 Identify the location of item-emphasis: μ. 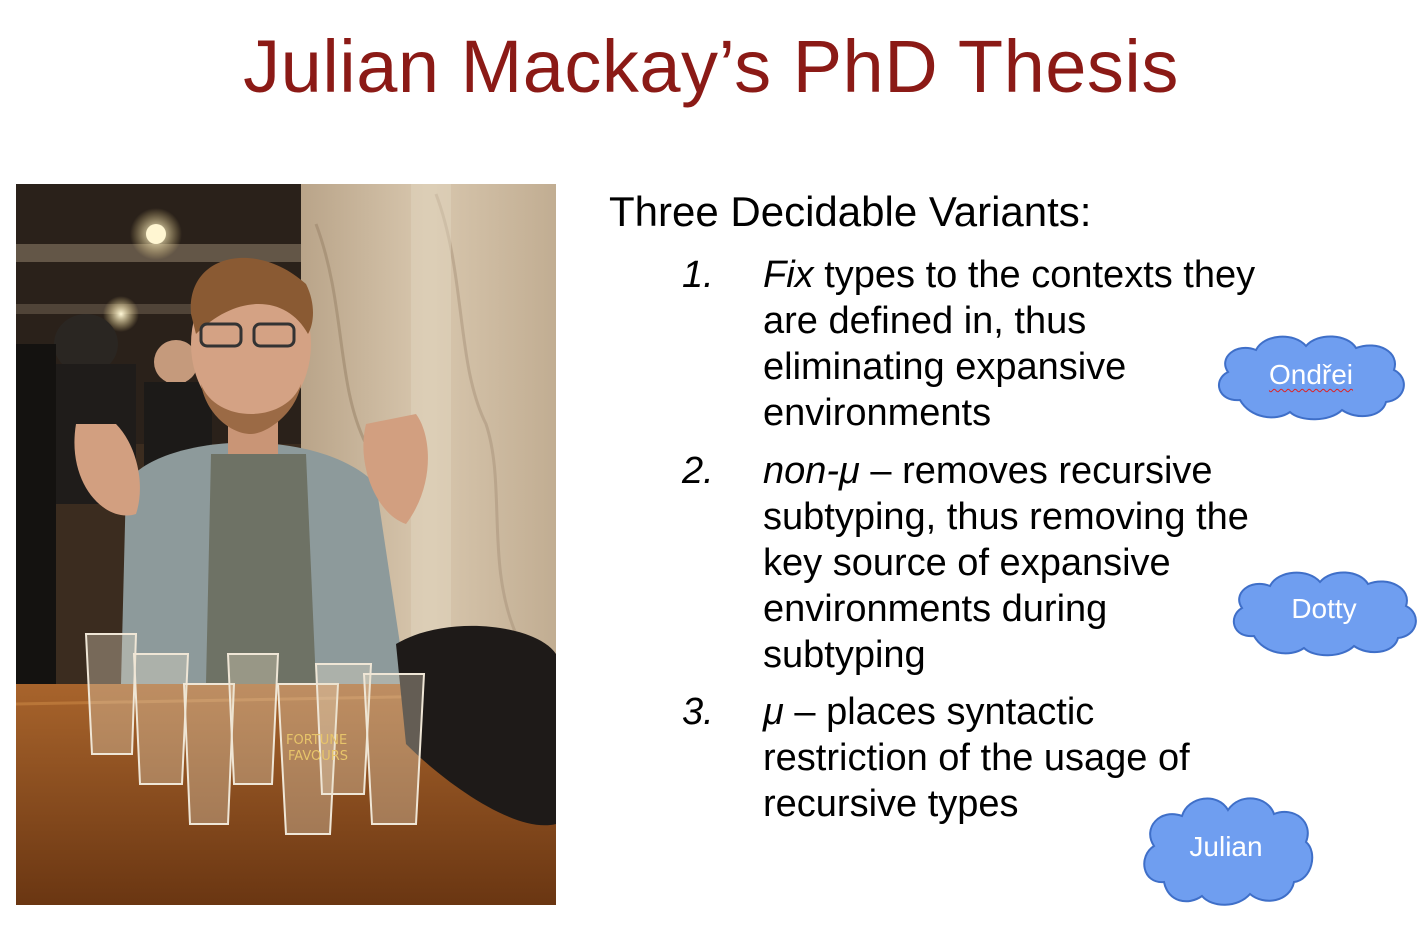
(773, 712).